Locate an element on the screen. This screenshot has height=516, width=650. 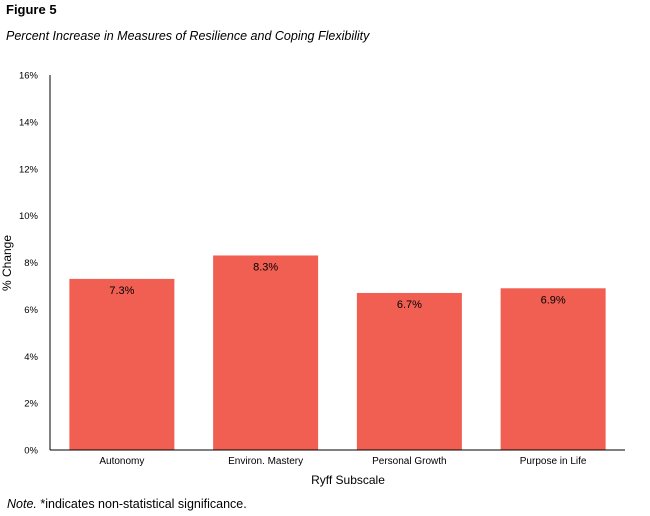
y-tick-label: 4% is located at coordinates (31, 357).